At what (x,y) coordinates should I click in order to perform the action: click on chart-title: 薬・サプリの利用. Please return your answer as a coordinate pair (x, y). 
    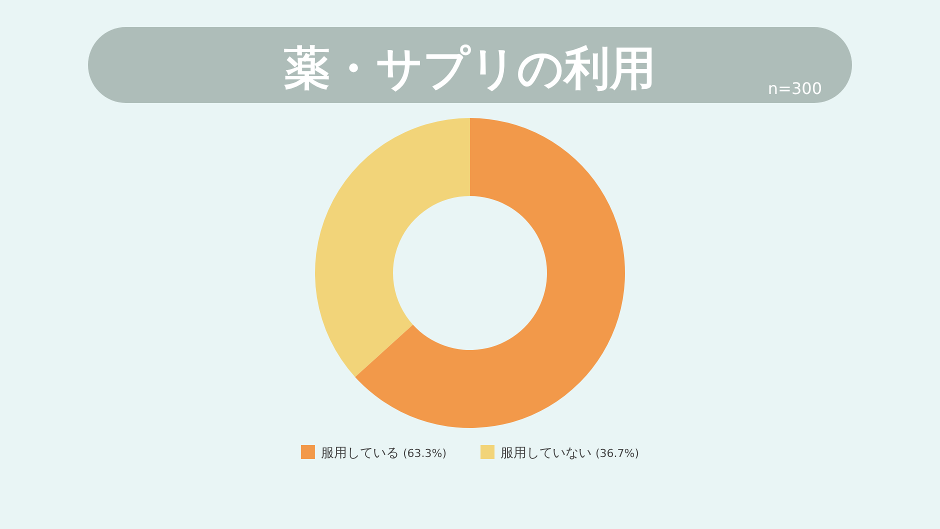
    Looking at the image, I should click on (470, 68).